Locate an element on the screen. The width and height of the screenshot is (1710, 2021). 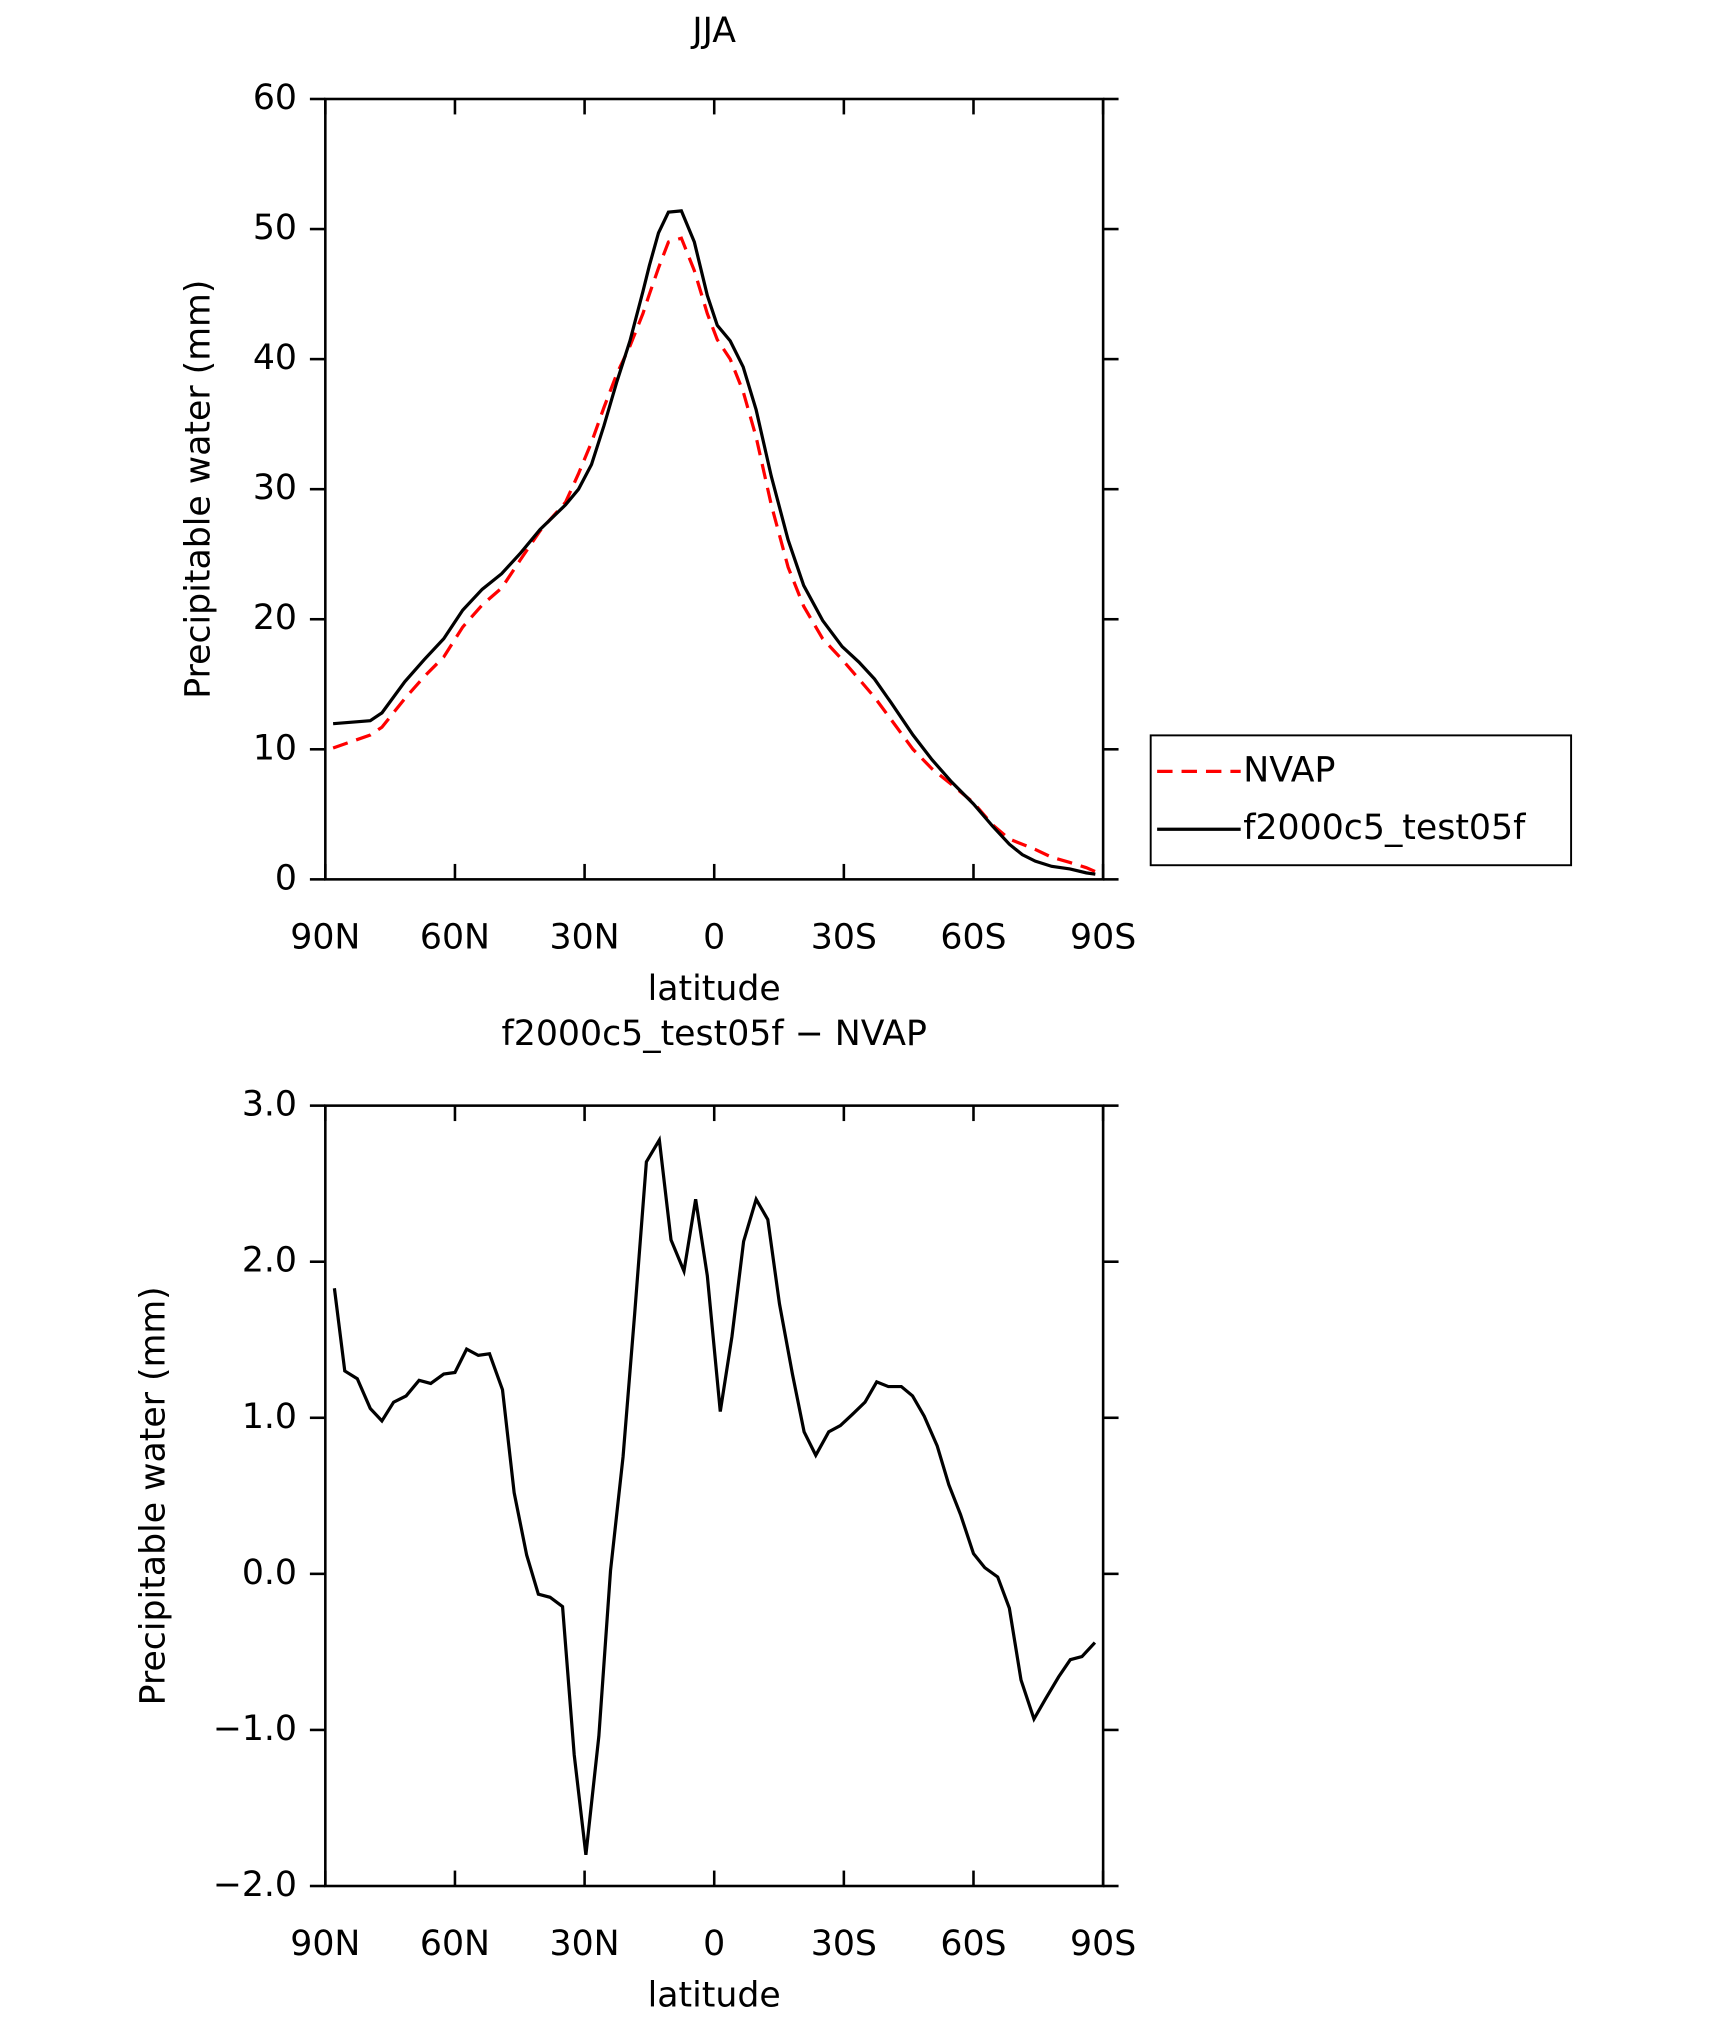
y-tick-label: 0 is located at coordinates (286, 878).